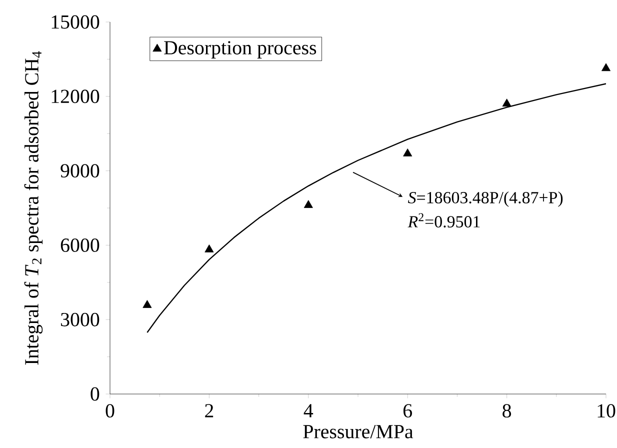  Describe the element at coordinates (110, 411) in the screenshot. I see `x-tick-label: 0` at that location.